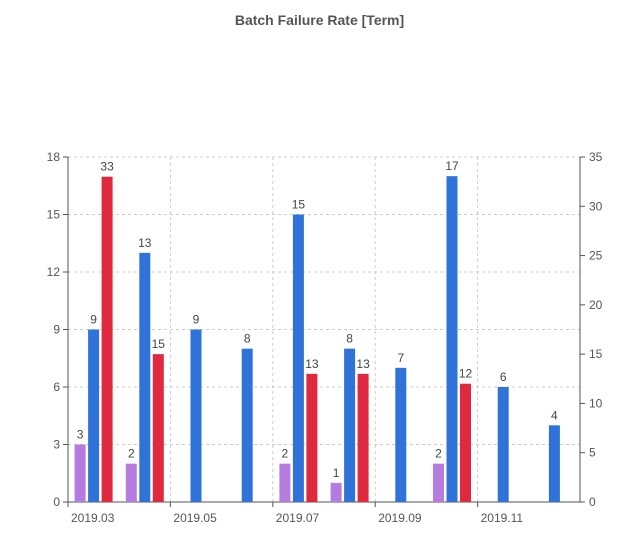 This screenshot has width=639, height=535. Describe the element at coordinates (596, 305) in the screenshot. I see `y-right-tick-label: 20` at that location.